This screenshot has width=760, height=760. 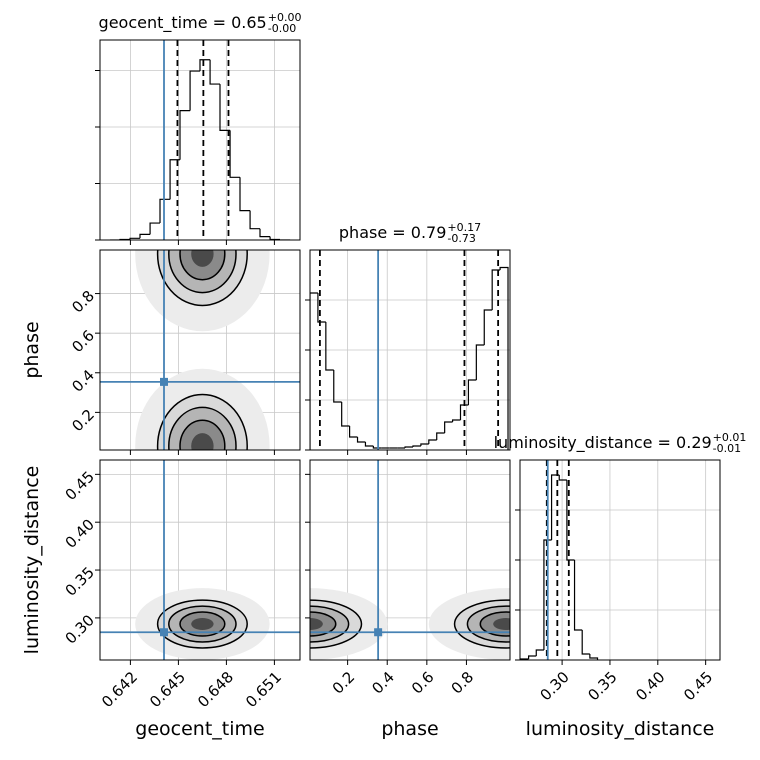 I want to click on x-tick-label: 0.645, so click(x=167, y=689).